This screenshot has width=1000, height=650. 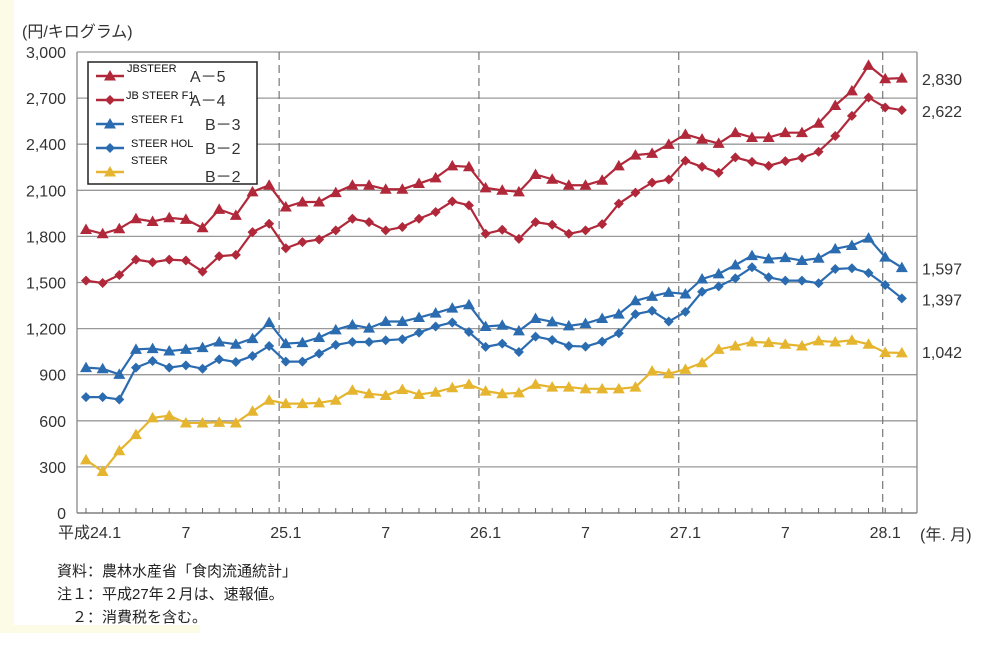 I want to click on legend-marker, so click(x=110, y=75).